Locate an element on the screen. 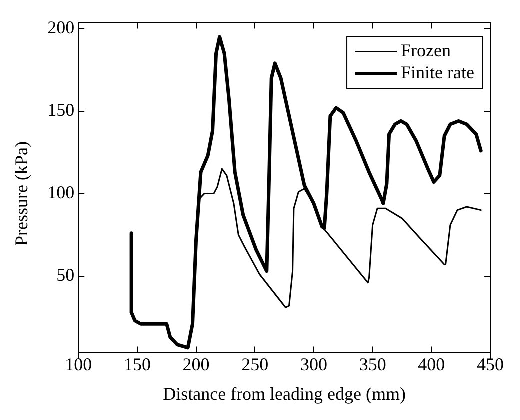 This screenshot has width=520, height=420. y-tick-label: 150 is located at coordinates (61, 110).